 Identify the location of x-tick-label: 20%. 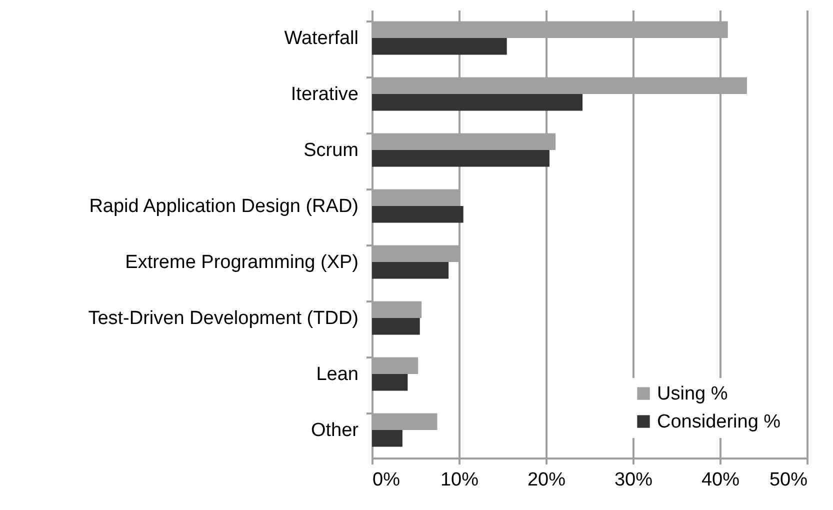
(546, 480).